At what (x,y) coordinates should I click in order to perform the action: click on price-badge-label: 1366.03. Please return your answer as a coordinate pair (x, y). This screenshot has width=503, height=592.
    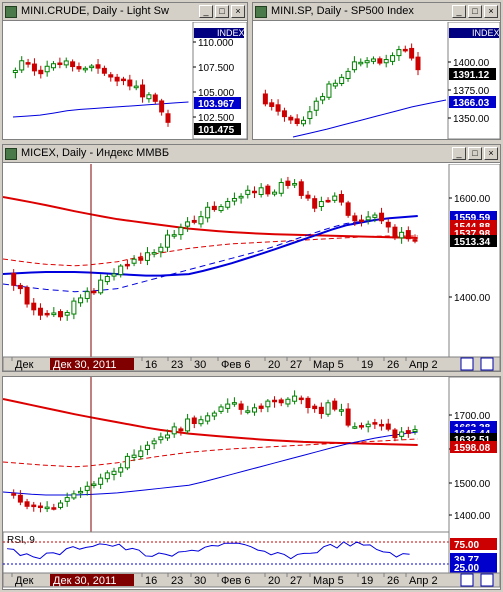
    Looking at the image, I should click on (471, 103).